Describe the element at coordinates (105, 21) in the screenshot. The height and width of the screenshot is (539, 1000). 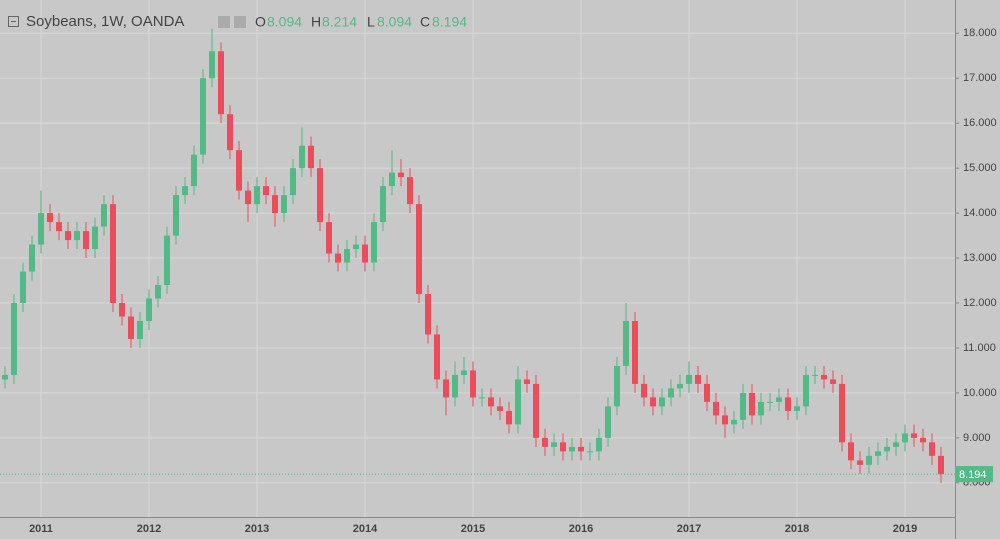
I see `legend-title: Soybeans, 1W, OANDA` at that location.